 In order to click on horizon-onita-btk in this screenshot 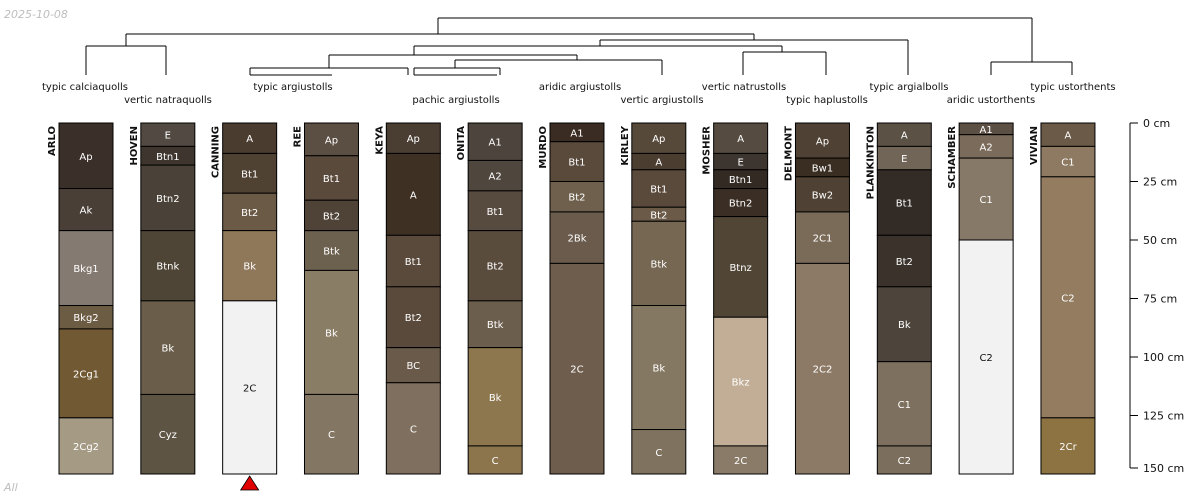, I will do `click(495, 324)`.